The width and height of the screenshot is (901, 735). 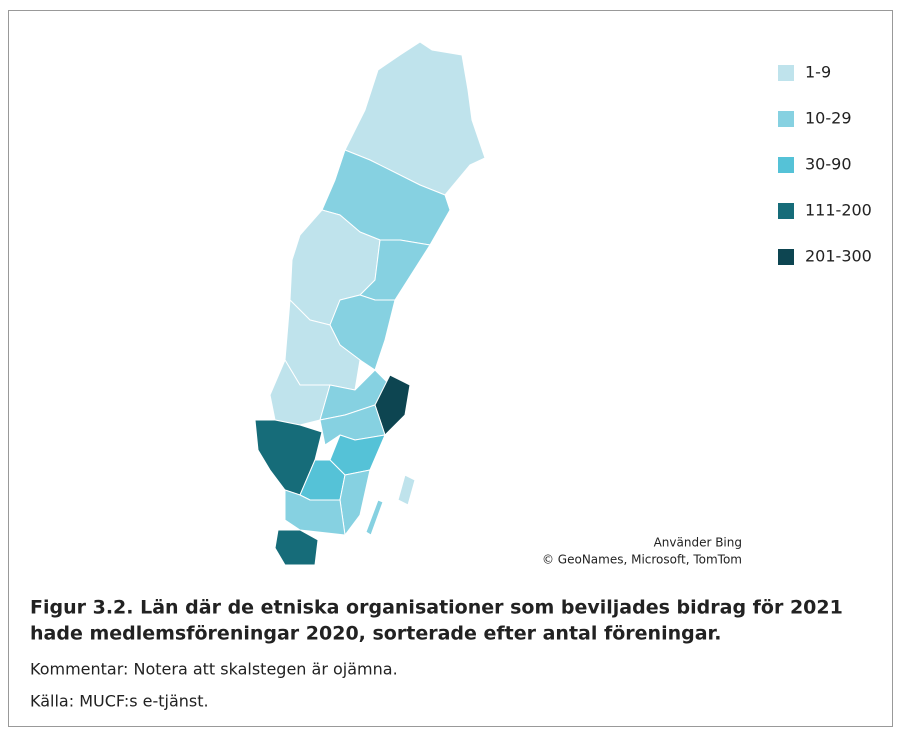 I want to click on legend-label: 30-90, so click(x=828, y=164).